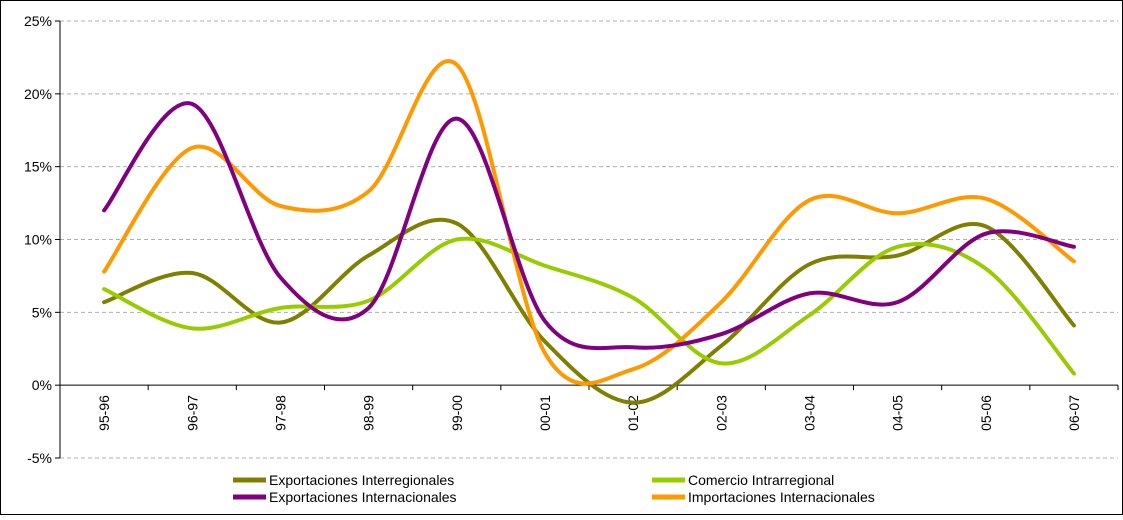 The width and height of the screenshot is (1123, 520). What do you see at coordinates (809, 413) in the screenshot?
I see `x-tick-label: 03-04` at bounding box center [809, 413].